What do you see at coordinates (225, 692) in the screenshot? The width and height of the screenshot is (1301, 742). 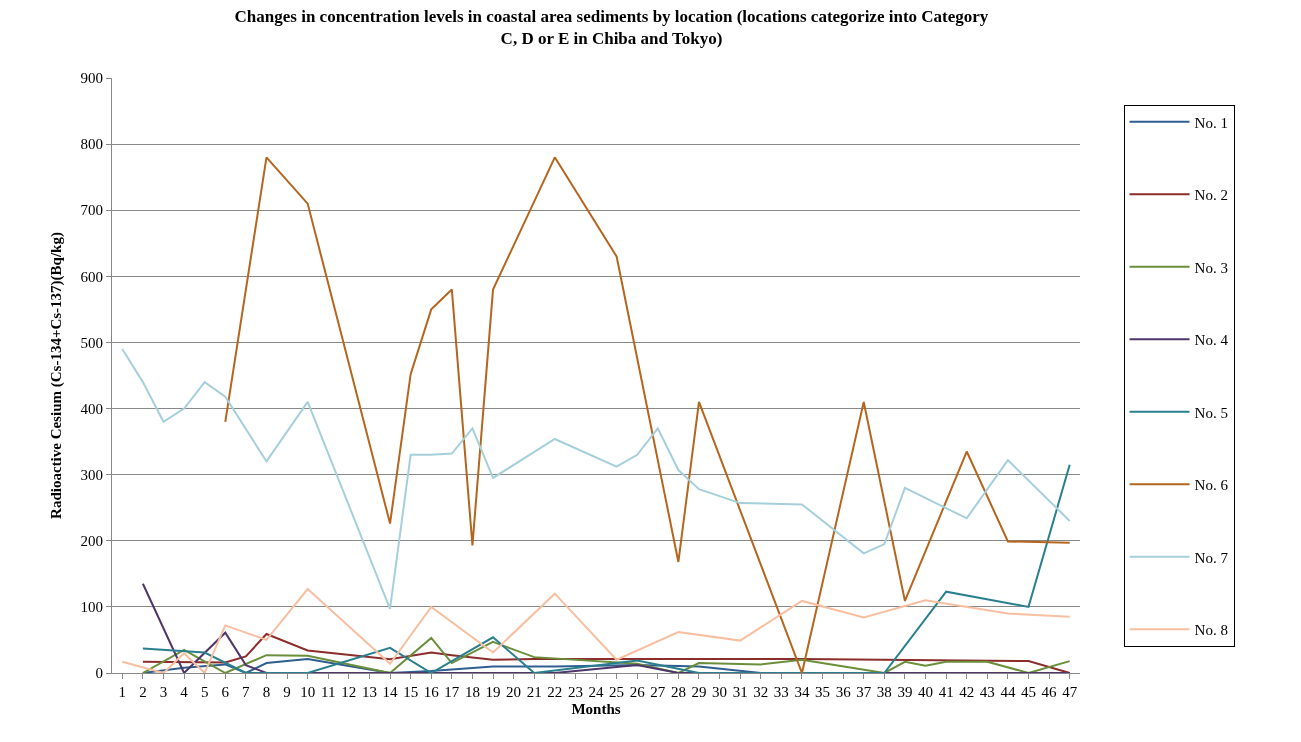 I see `x-tick-label: 6` at bounding box center [225, 692].